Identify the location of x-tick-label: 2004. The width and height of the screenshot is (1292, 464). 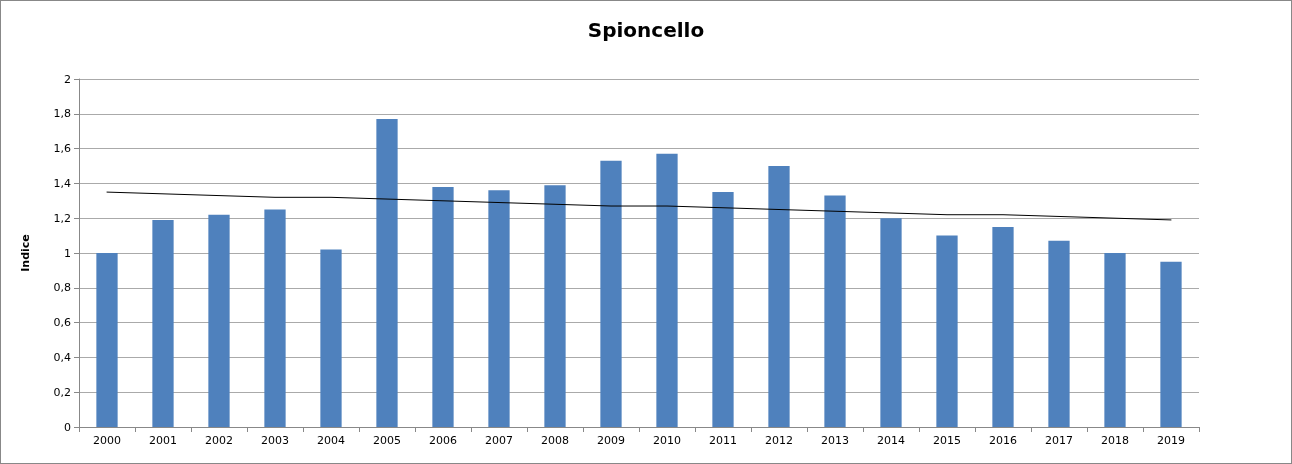
(331, 440).